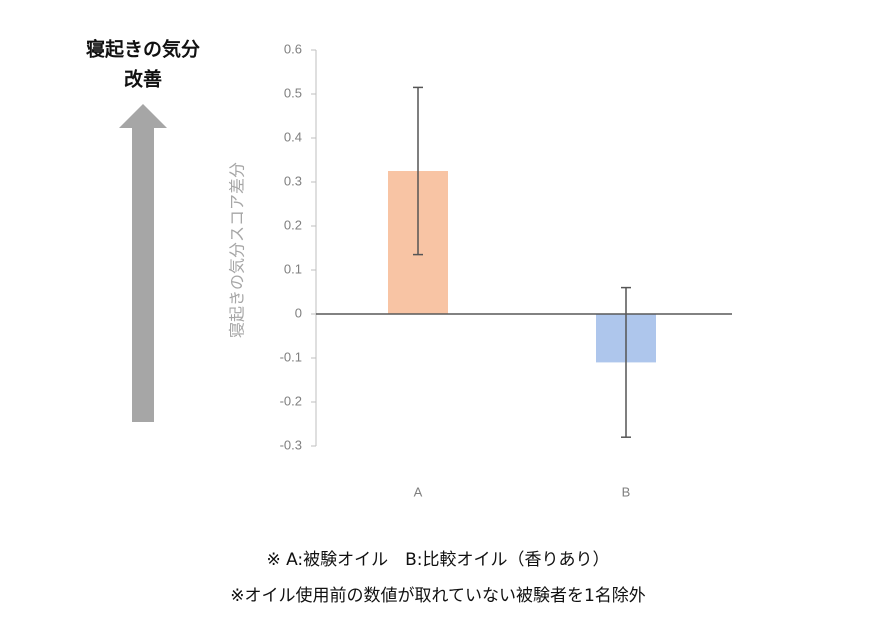 This screenshot has width=876, height=636. What do you see at coordinates (291, 444) in the screenshot?
I see `y-tick-label: -0.3` at bounding box center [291, 444].